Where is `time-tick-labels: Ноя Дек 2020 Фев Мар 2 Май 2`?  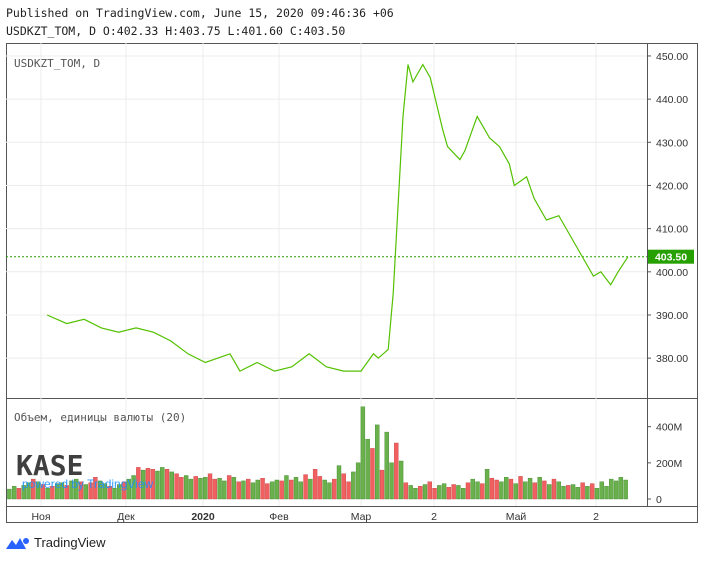
time-tick-labels: Ноя Дек 2020 Фев Мар 2 Май 2 is located at coordinates (315, 517).